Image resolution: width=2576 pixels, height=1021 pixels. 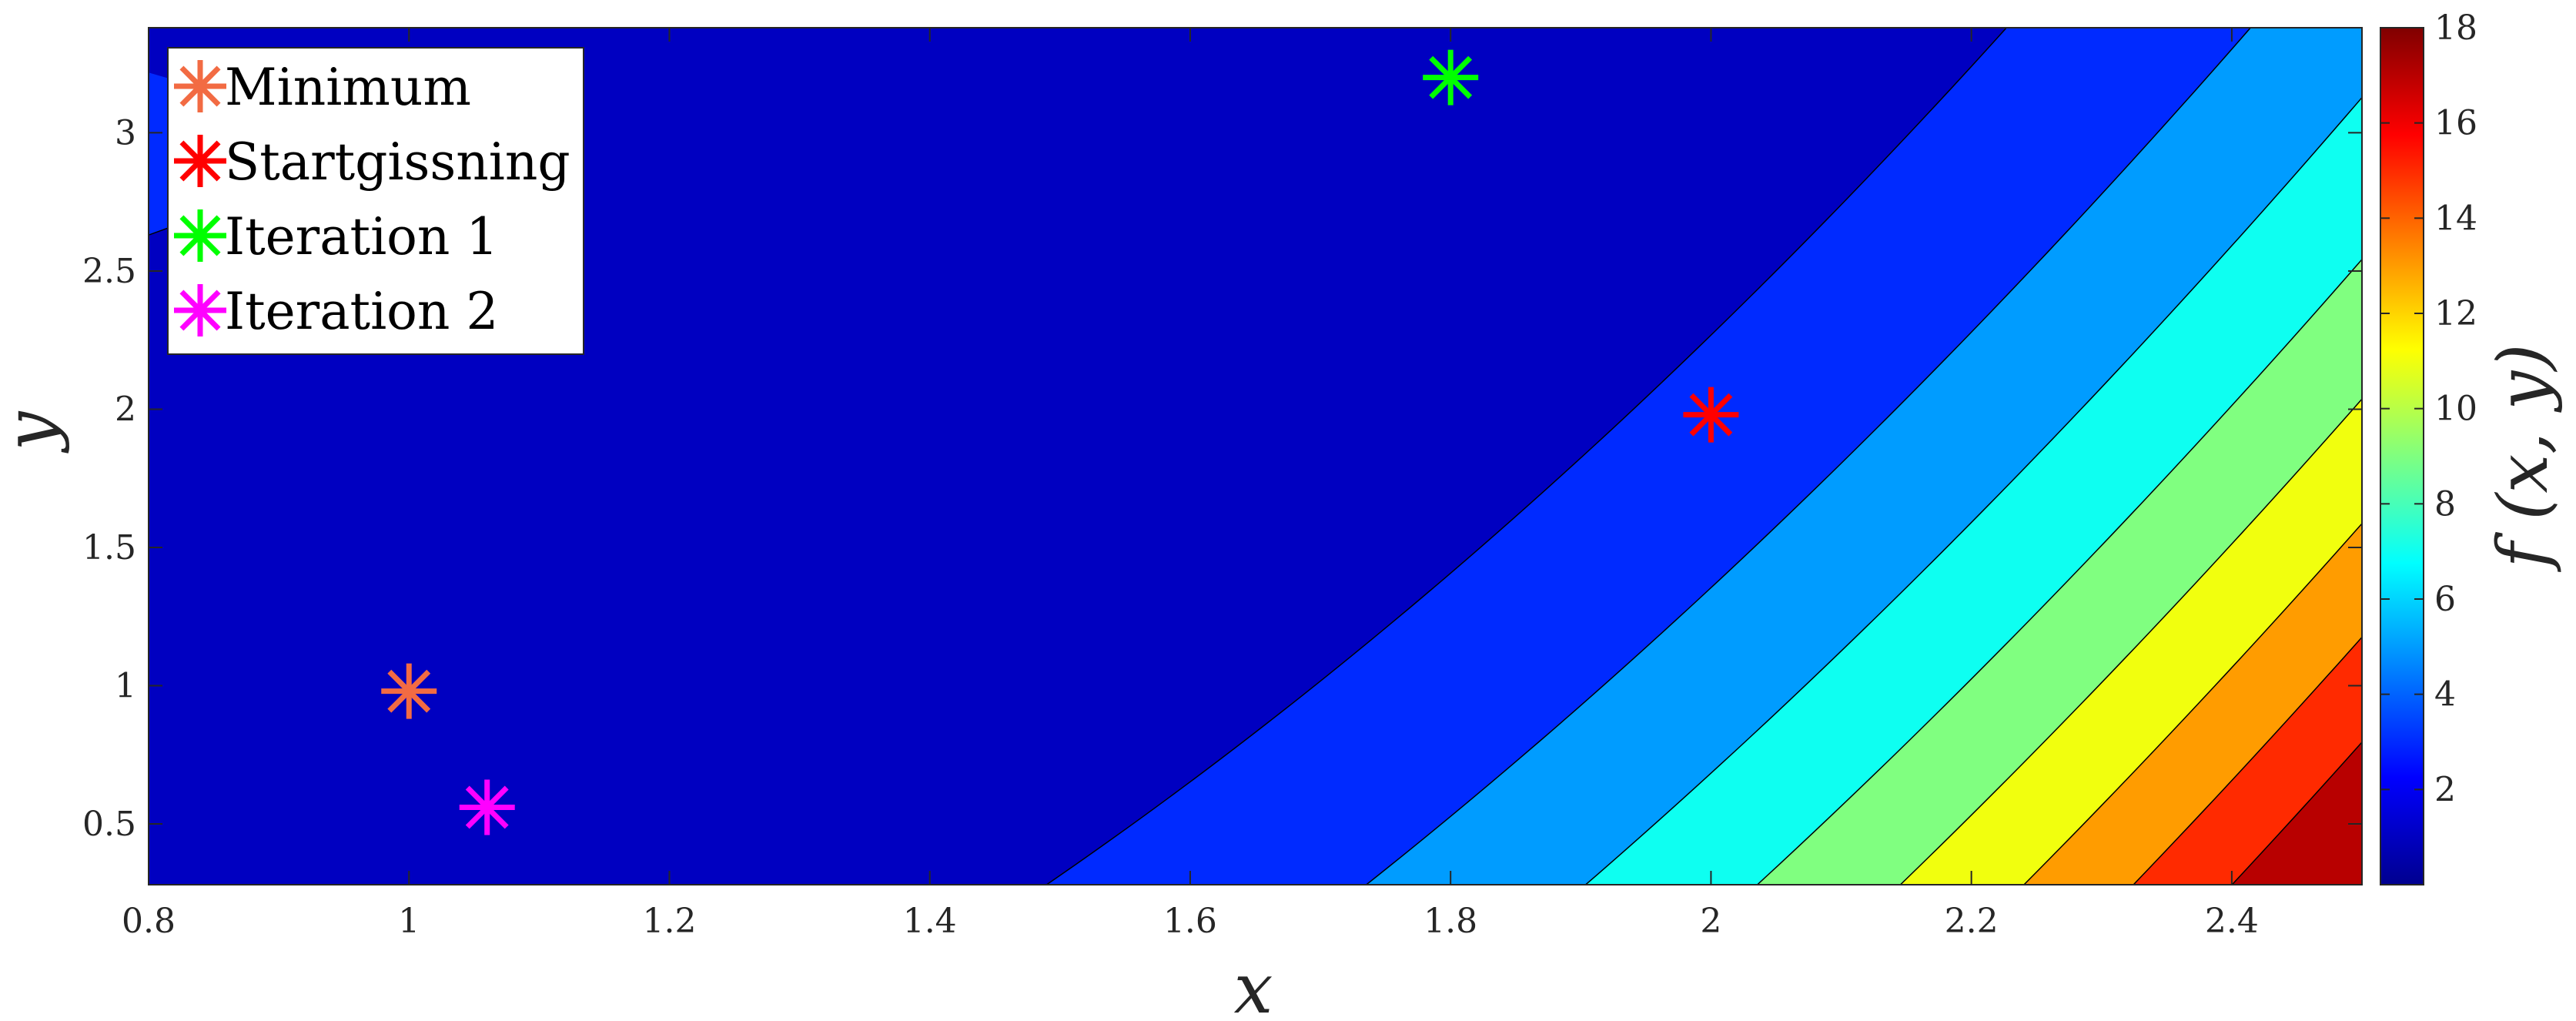 I want to click on x-tick-label: 1.8, so click(x=1450, y=921).